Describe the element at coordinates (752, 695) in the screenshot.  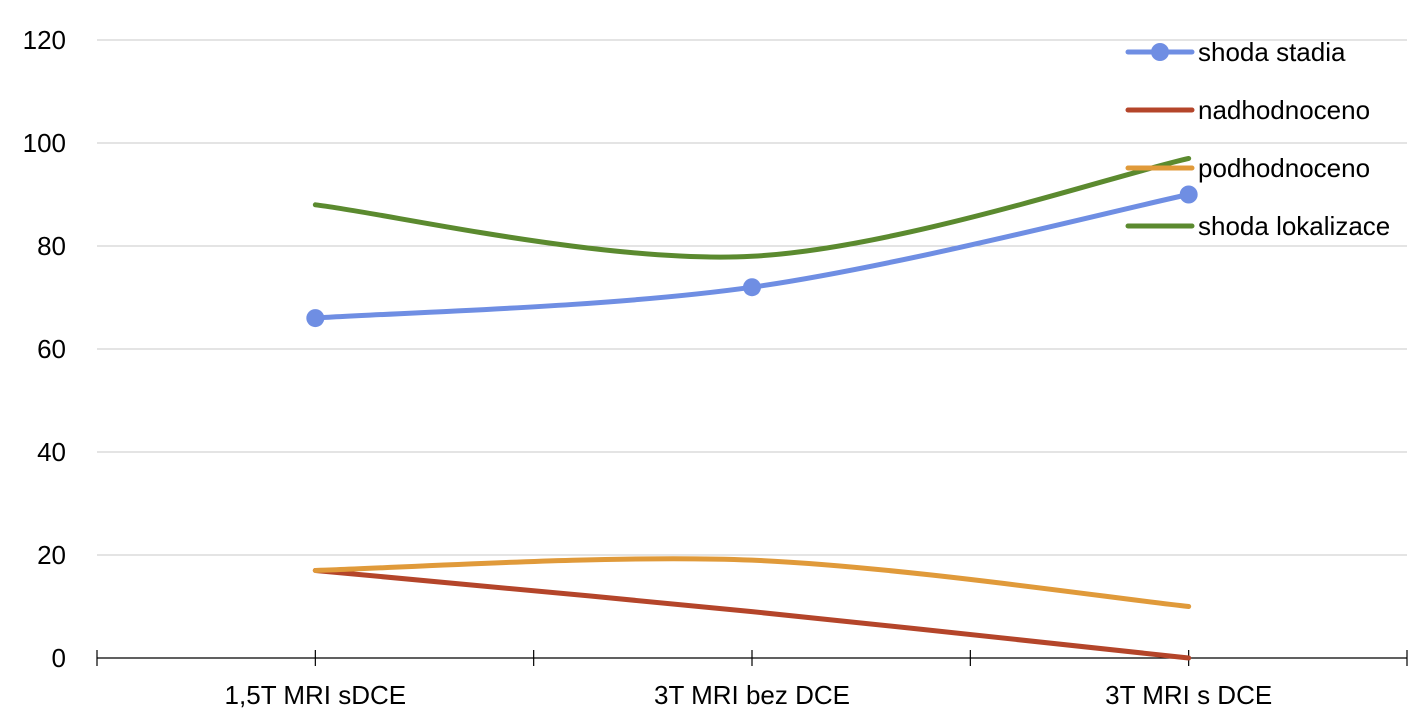
I see `x-tick-label: 3T MRI bez DCE` at that location.